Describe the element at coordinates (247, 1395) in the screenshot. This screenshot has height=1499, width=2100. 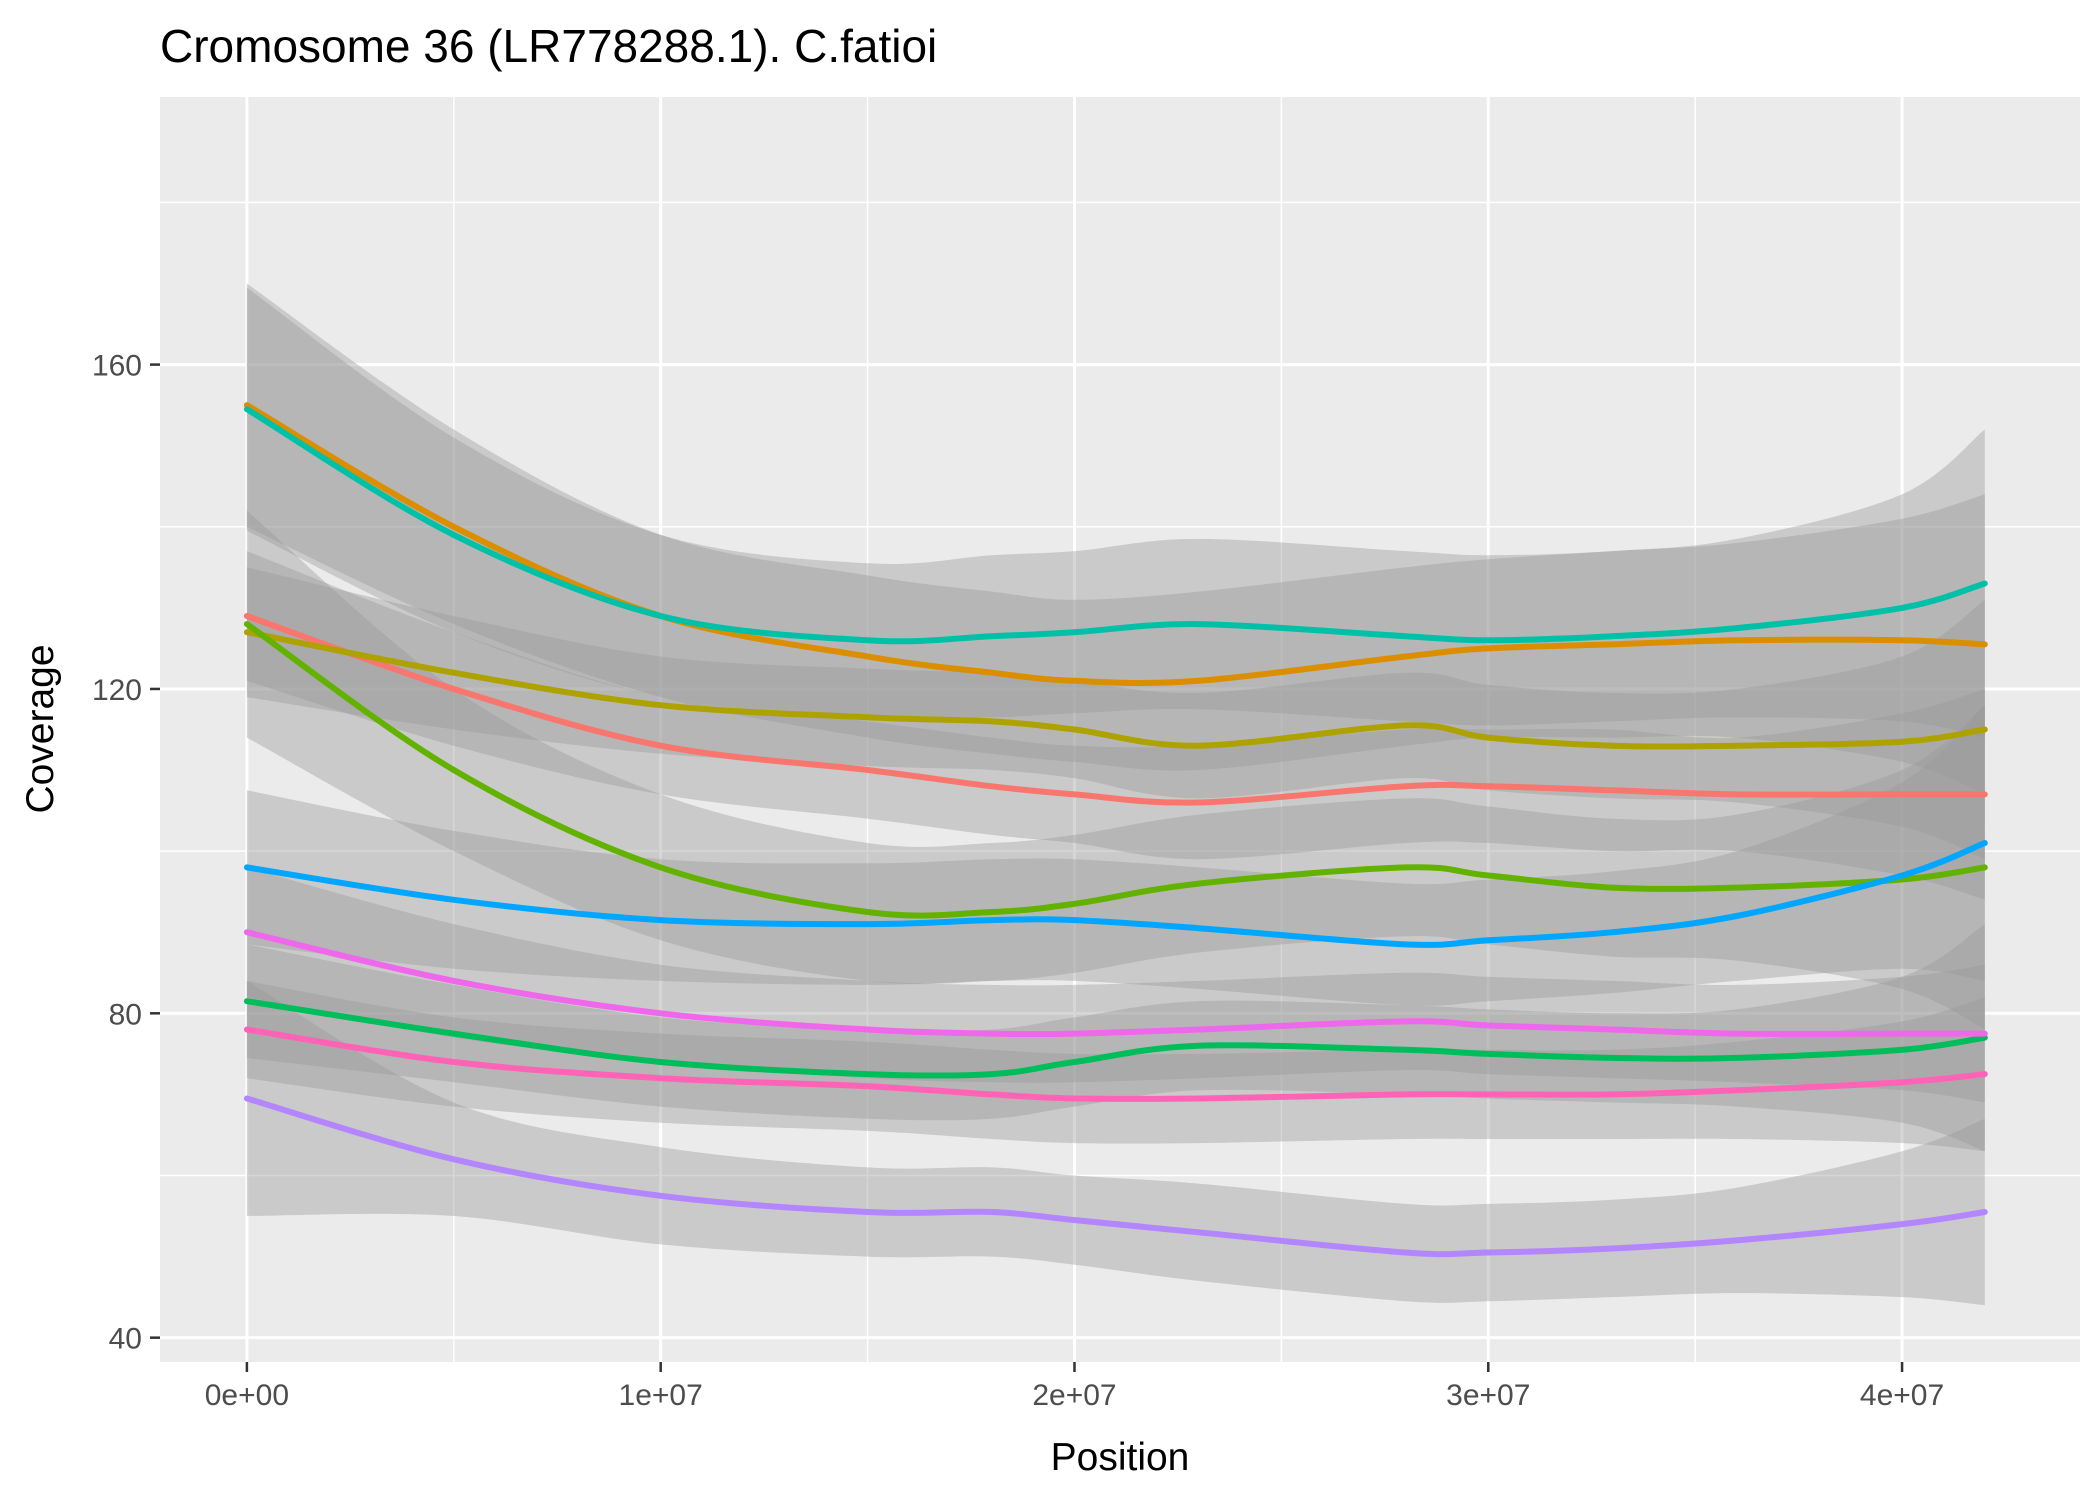
I see `x-tick-label: 0e+00` at that location.